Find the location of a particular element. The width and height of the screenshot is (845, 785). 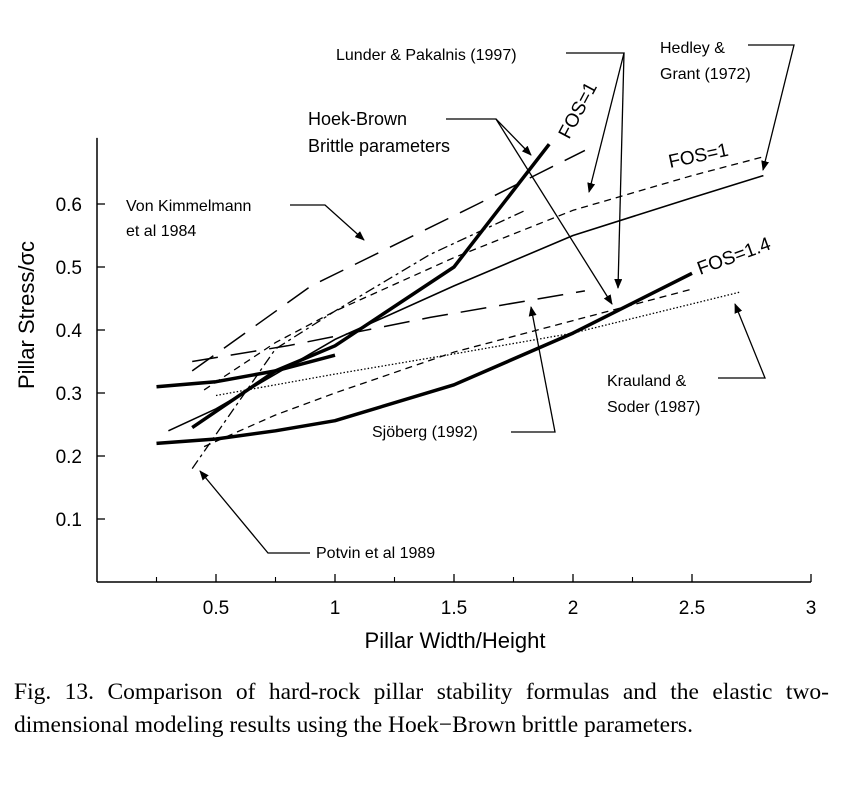

hedley-leader is located at coordinates (771, 107).